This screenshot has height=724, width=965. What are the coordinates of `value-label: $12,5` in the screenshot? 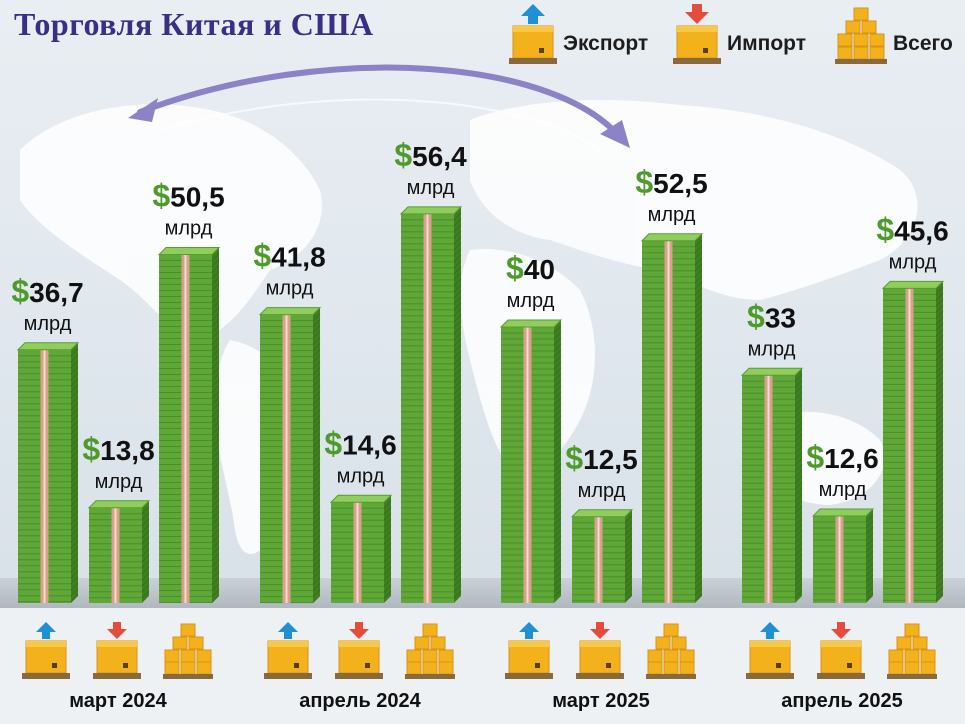 It's located at (601, 458).